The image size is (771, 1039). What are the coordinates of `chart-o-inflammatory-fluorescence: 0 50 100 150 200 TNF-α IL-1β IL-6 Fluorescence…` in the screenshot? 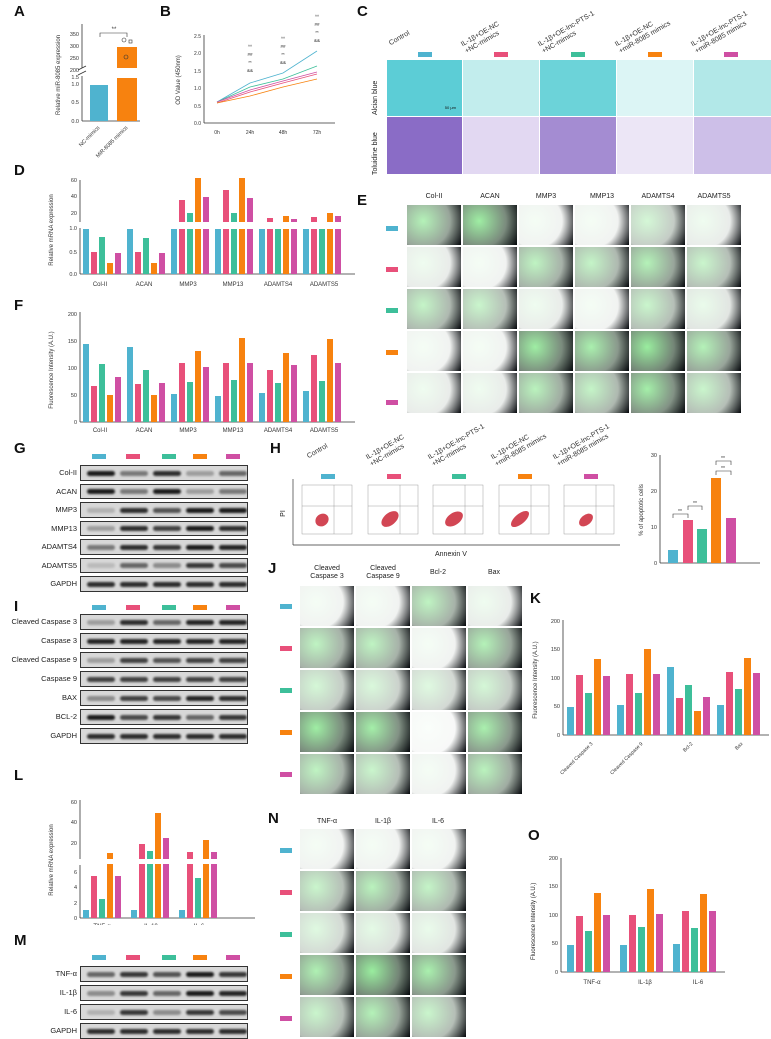 It's located at (651, 925).